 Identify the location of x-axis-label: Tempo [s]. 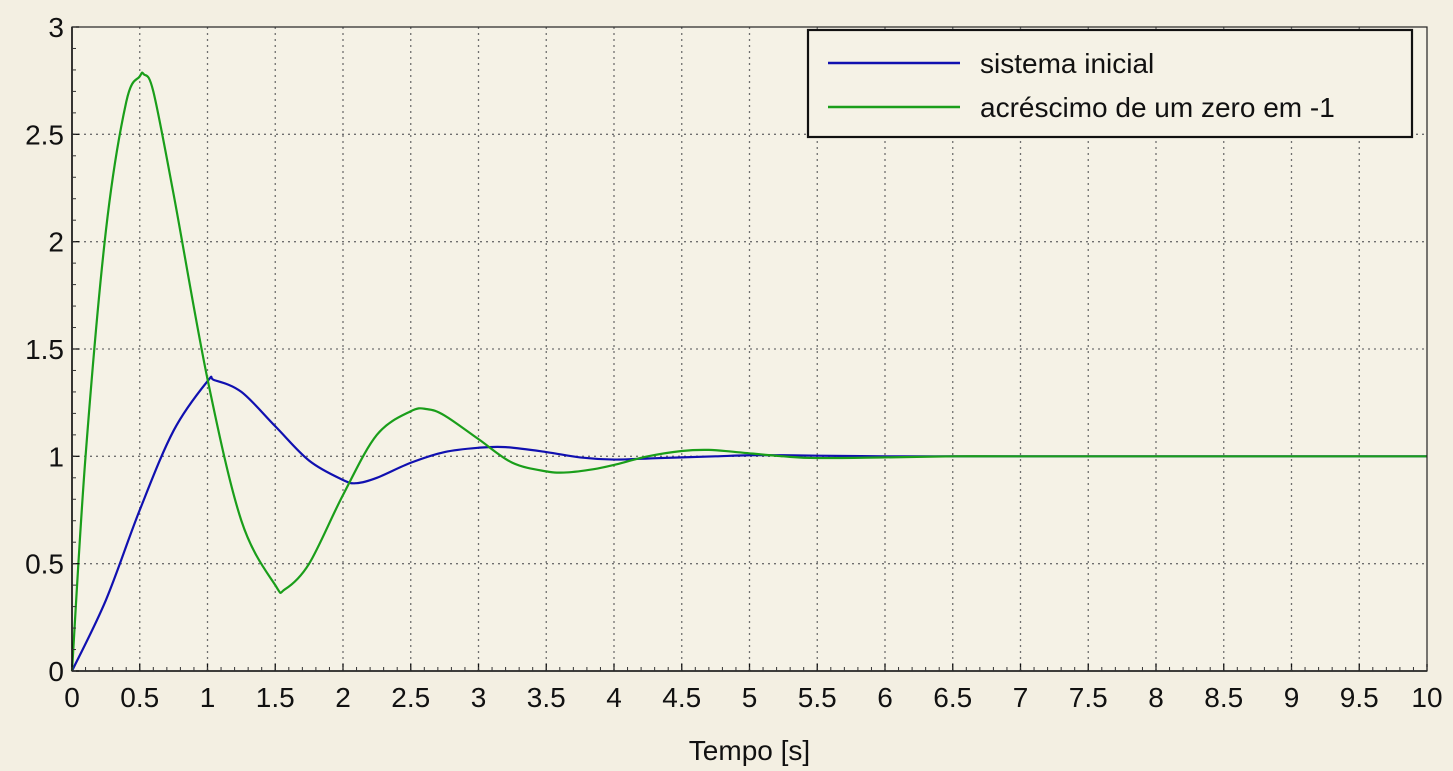
(749, 750).